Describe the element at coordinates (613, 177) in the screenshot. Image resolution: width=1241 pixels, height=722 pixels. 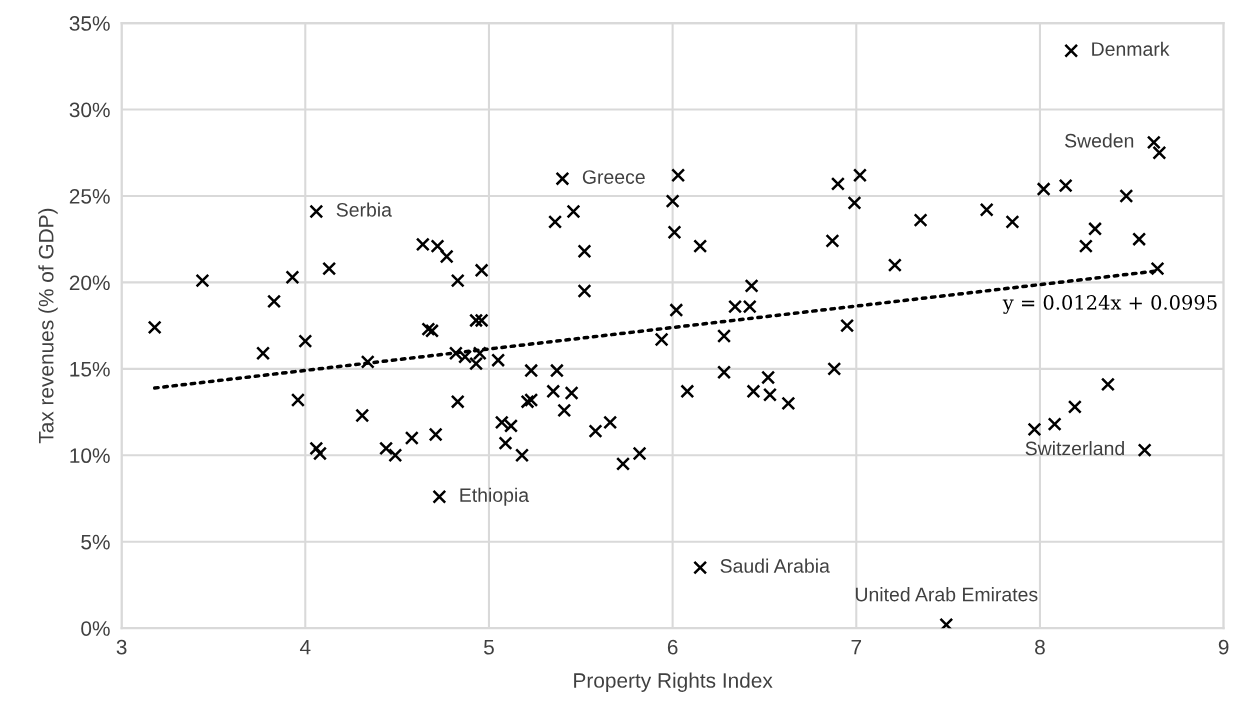
I see `annotation: Greece` at that location.